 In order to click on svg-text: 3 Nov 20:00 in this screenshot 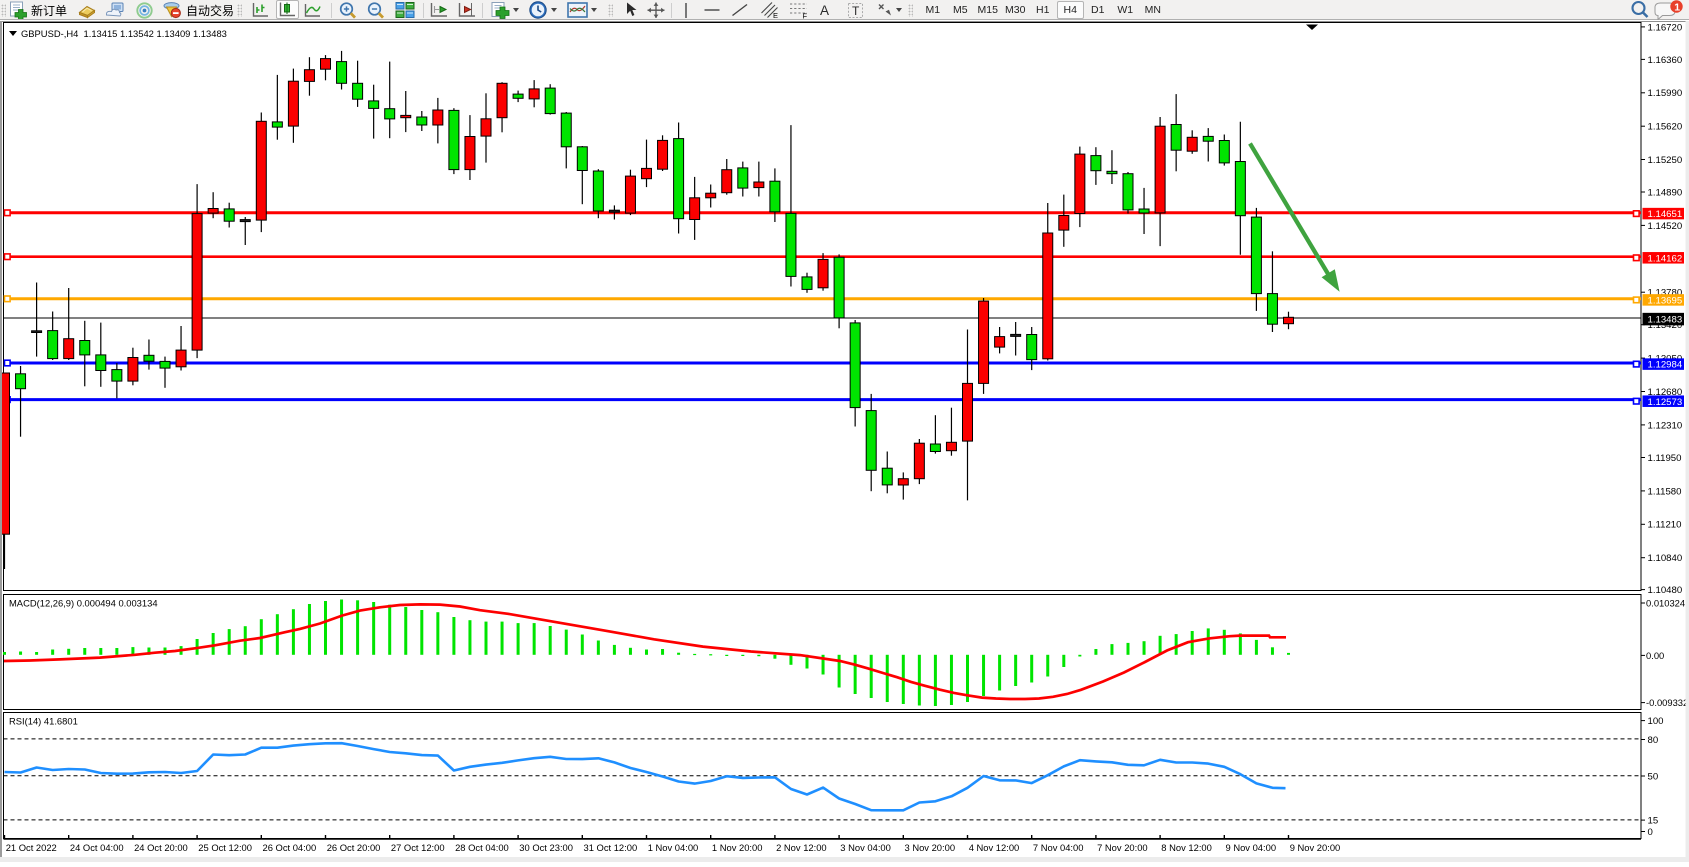, I will do `click(930, 847)`.